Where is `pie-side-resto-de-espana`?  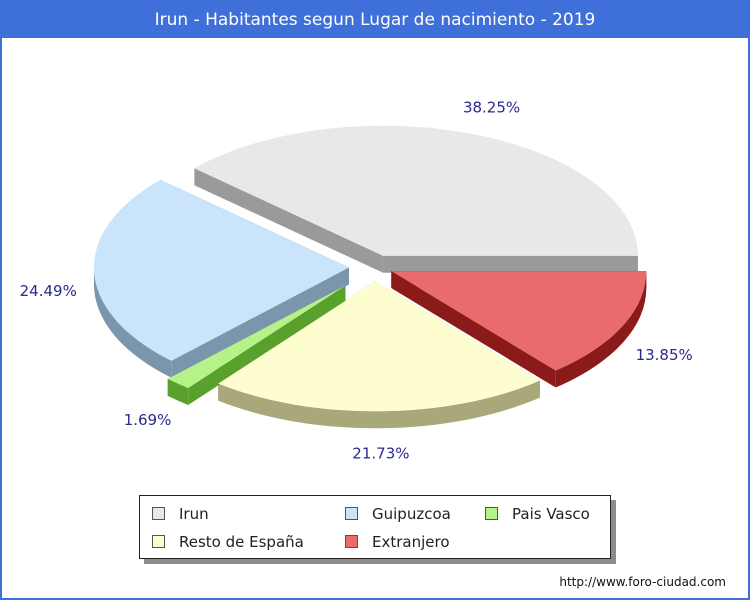
pie-side-resto-de-espana is located at coordinates (379, 404).